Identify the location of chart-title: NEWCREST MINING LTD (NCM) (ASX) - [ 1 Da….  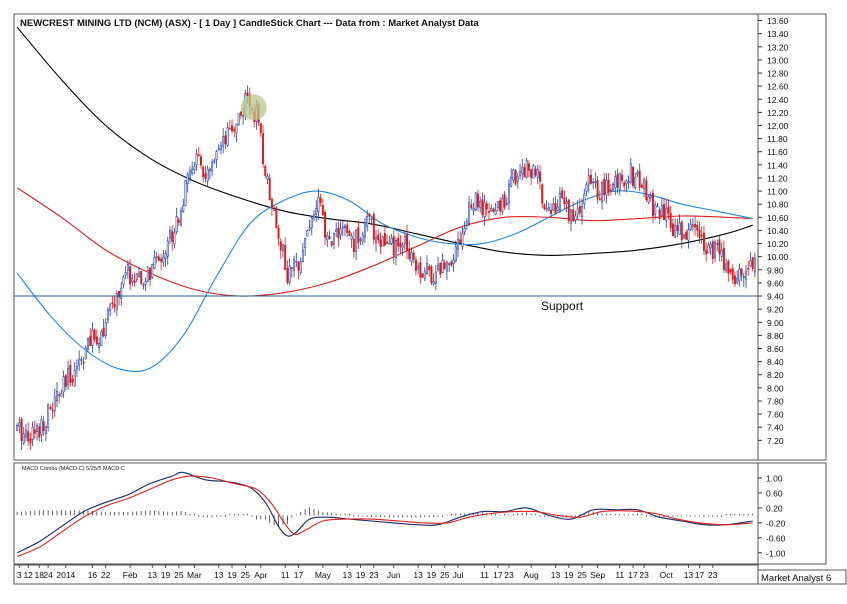
(249, 23).